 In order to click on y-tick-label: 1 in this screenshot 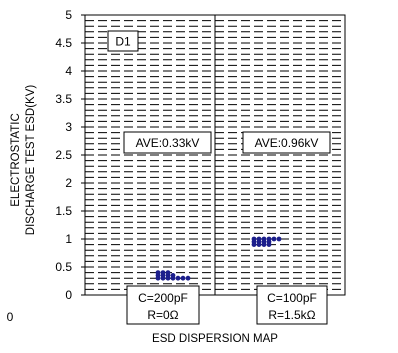, I will do `click(68, 239)`.